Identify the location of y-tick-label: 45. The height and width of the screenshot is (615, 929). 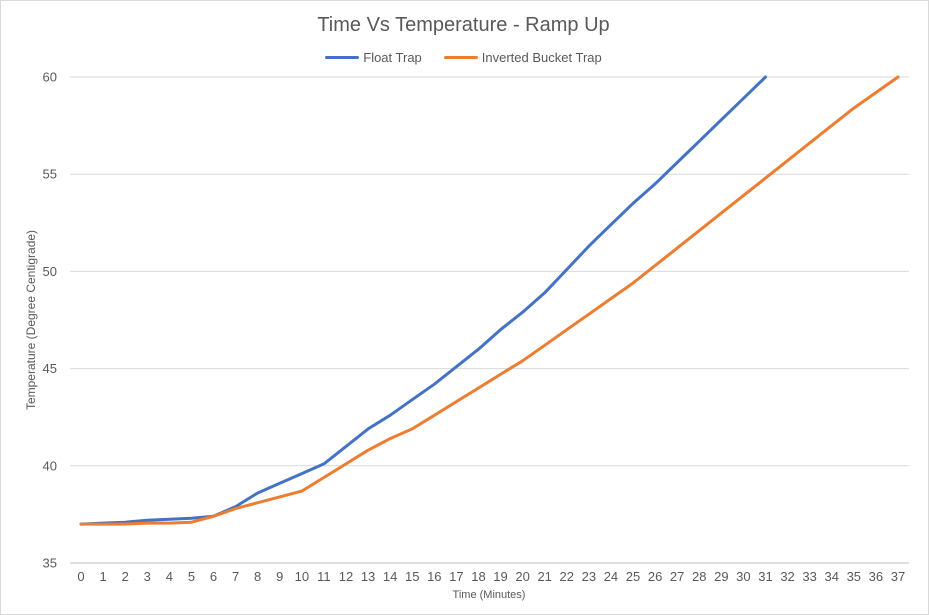
(50, 368).